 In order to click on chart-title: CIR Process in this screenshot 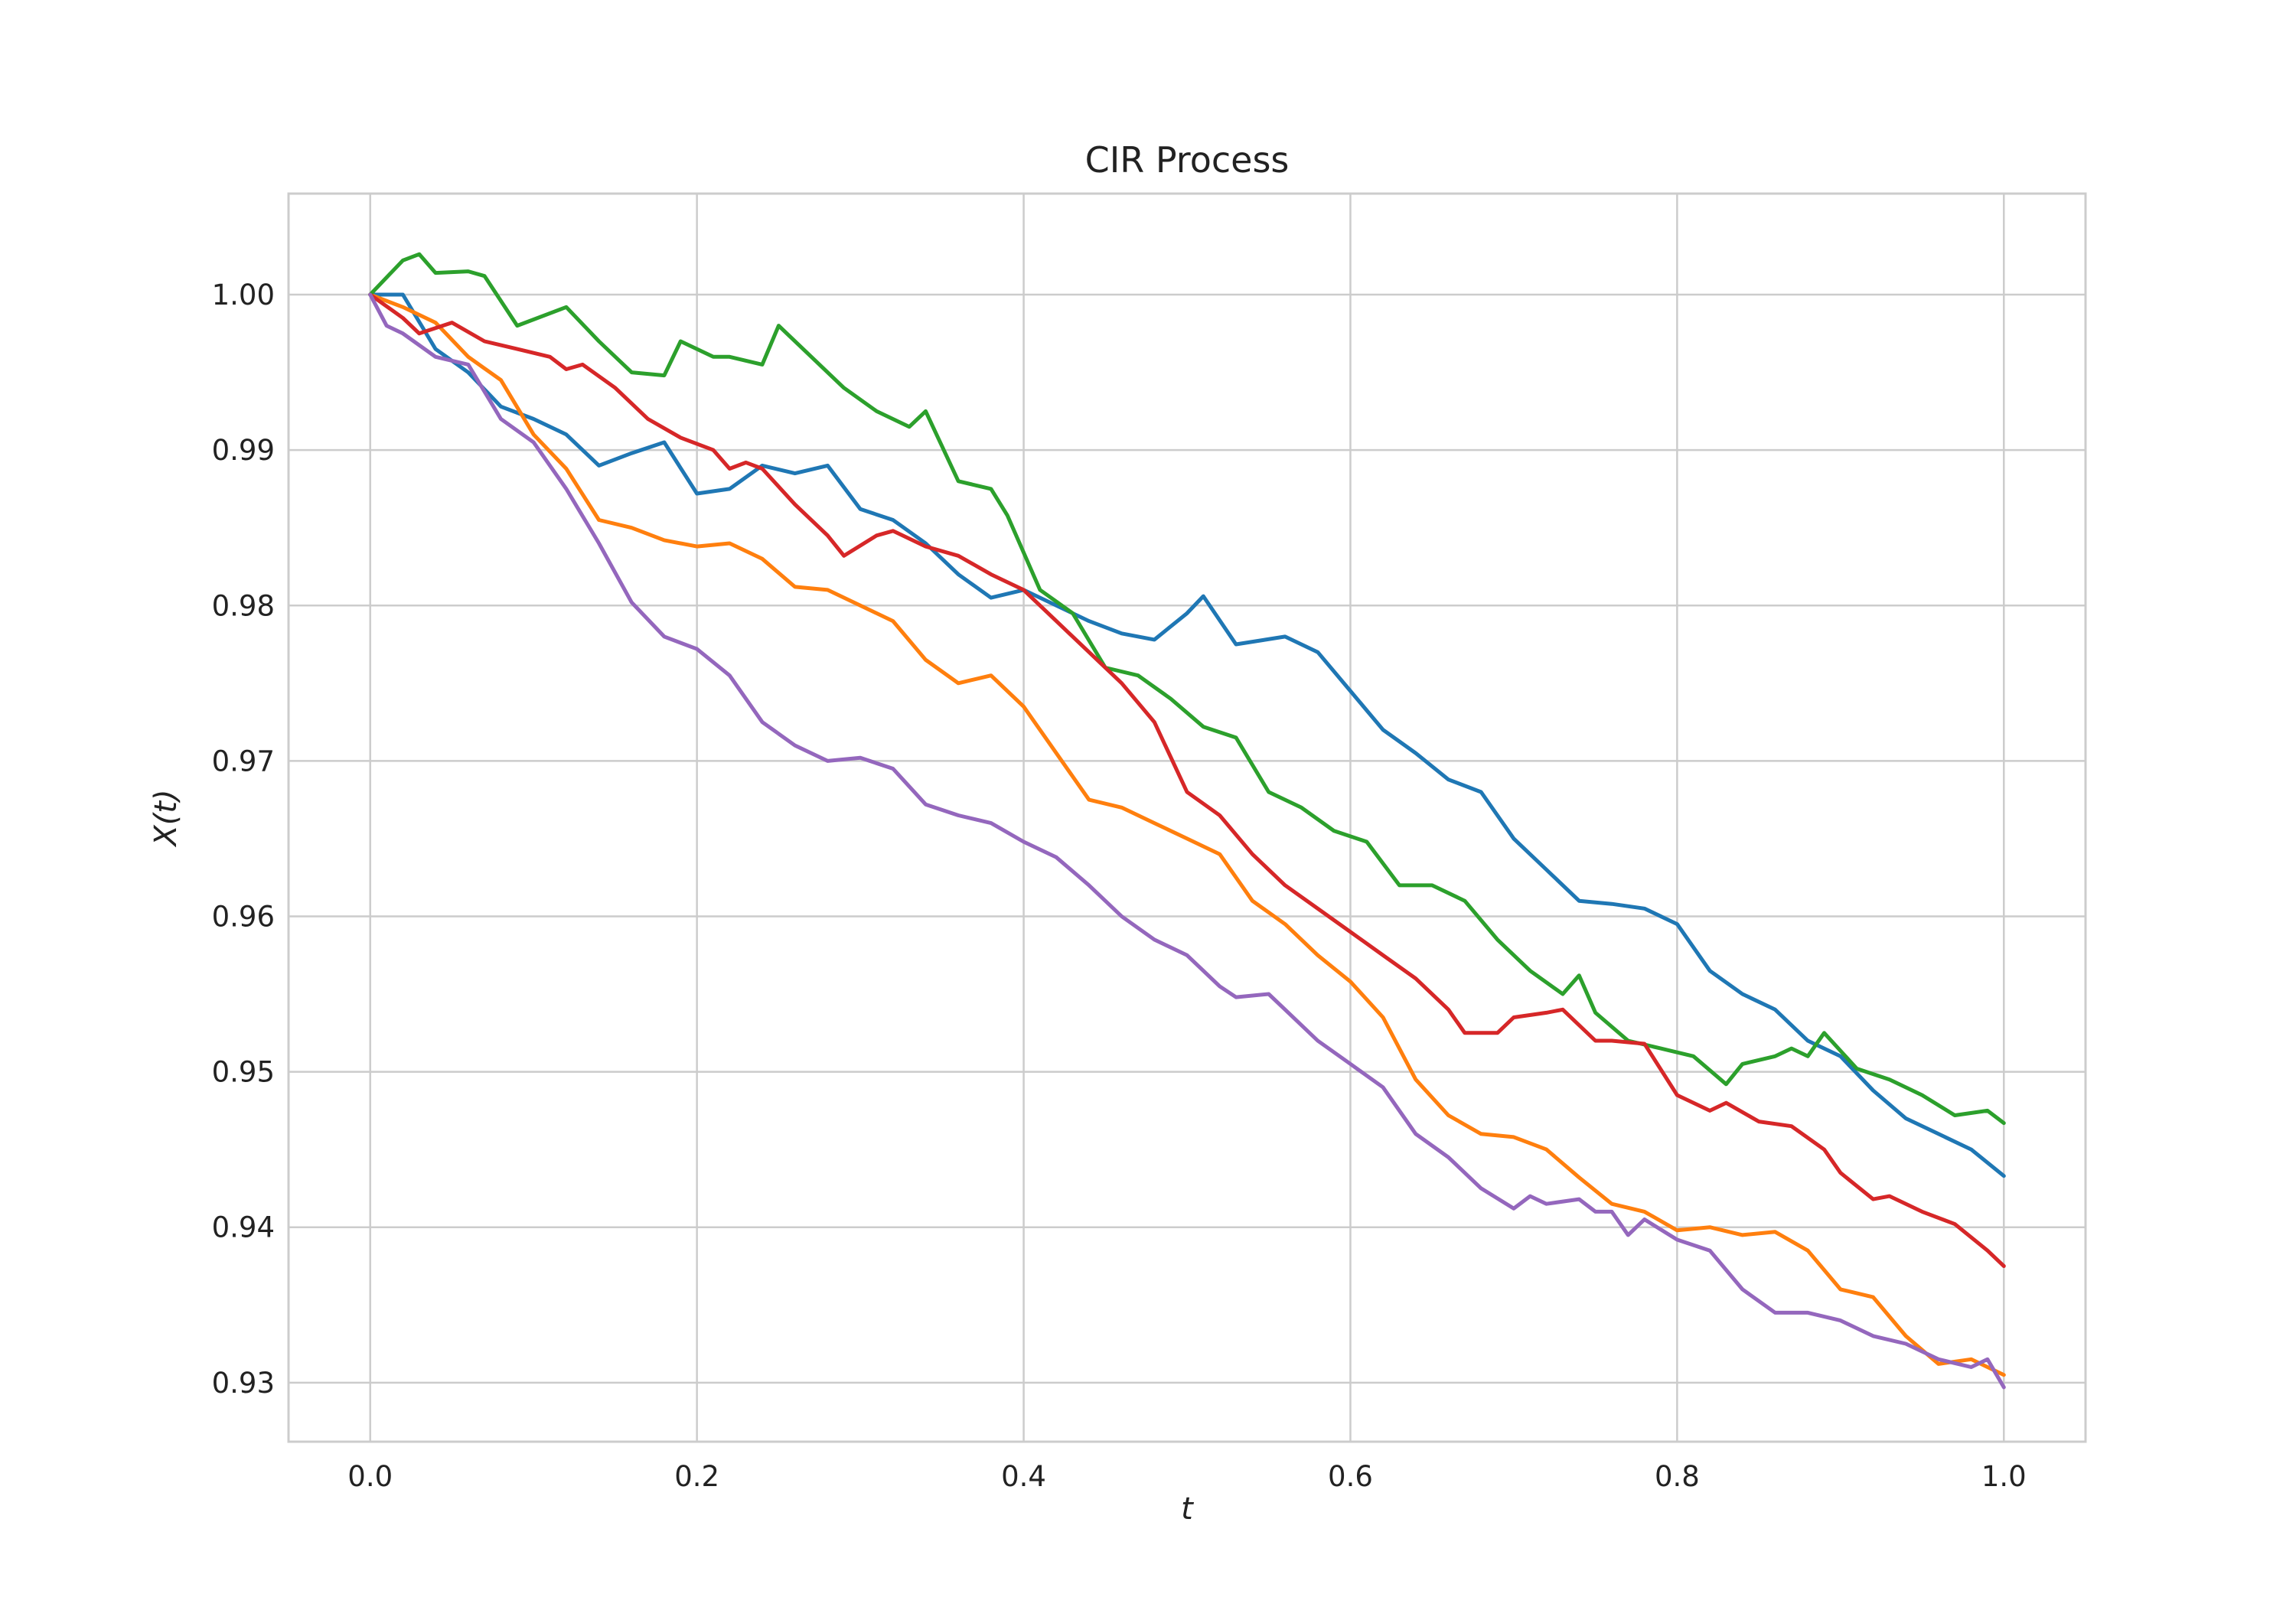, I will do `click(1187, 160)`.